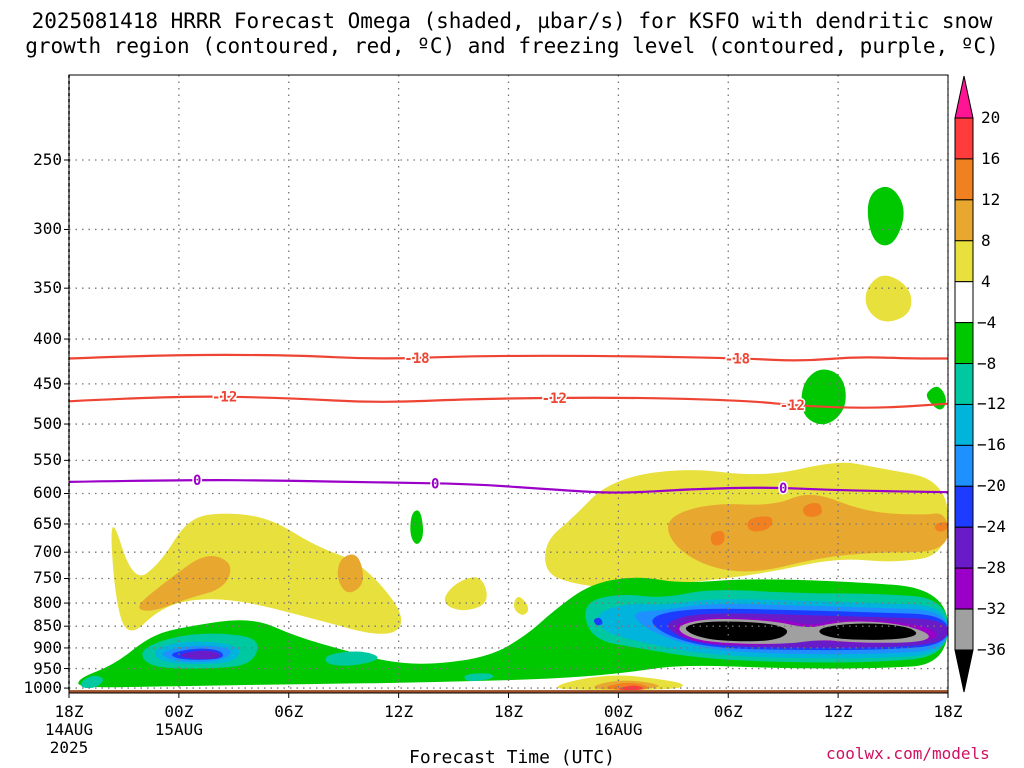 This screenshot has width=1024, height=768. Describe the element at coordinates (47, 460) in the screenshot. I see `y-tick-label-550: 550` at that location.